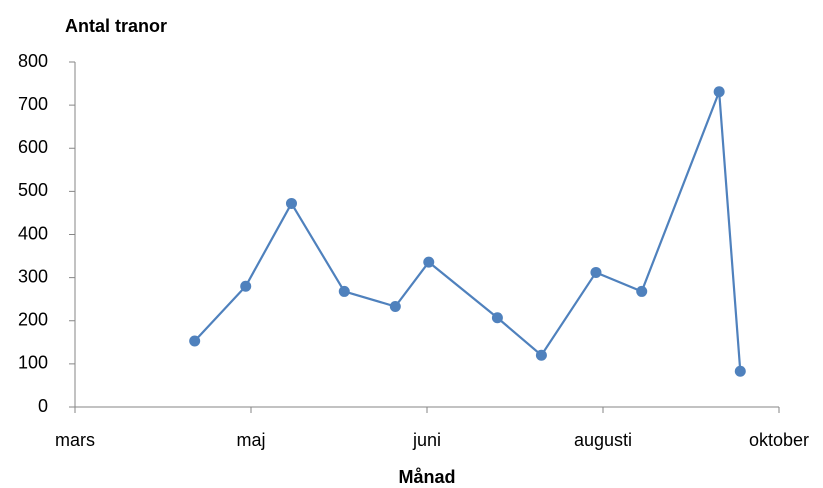 Image resolution: width=823 pixels, height=488 pixels. What do you see at coordinates (250, 440) in the screenshot?
I see `x-tick-label: maj` at bounding box center [250, 440].